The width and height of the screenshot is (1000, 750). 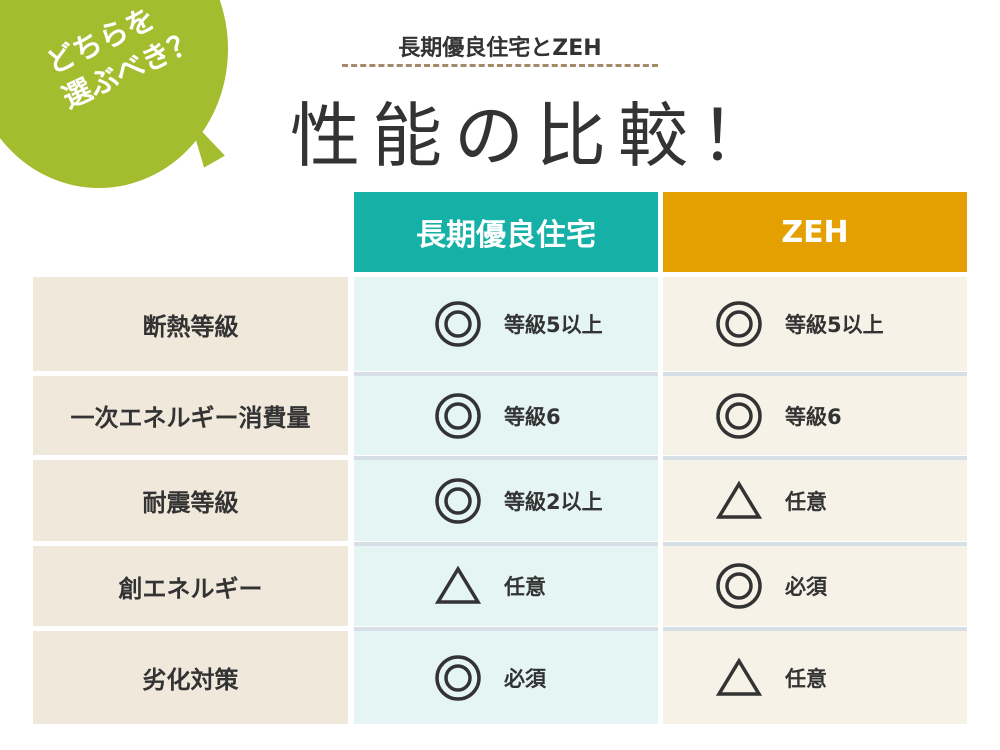 I want to click on row-label: 耐震等級, so click(x=190, y=500).